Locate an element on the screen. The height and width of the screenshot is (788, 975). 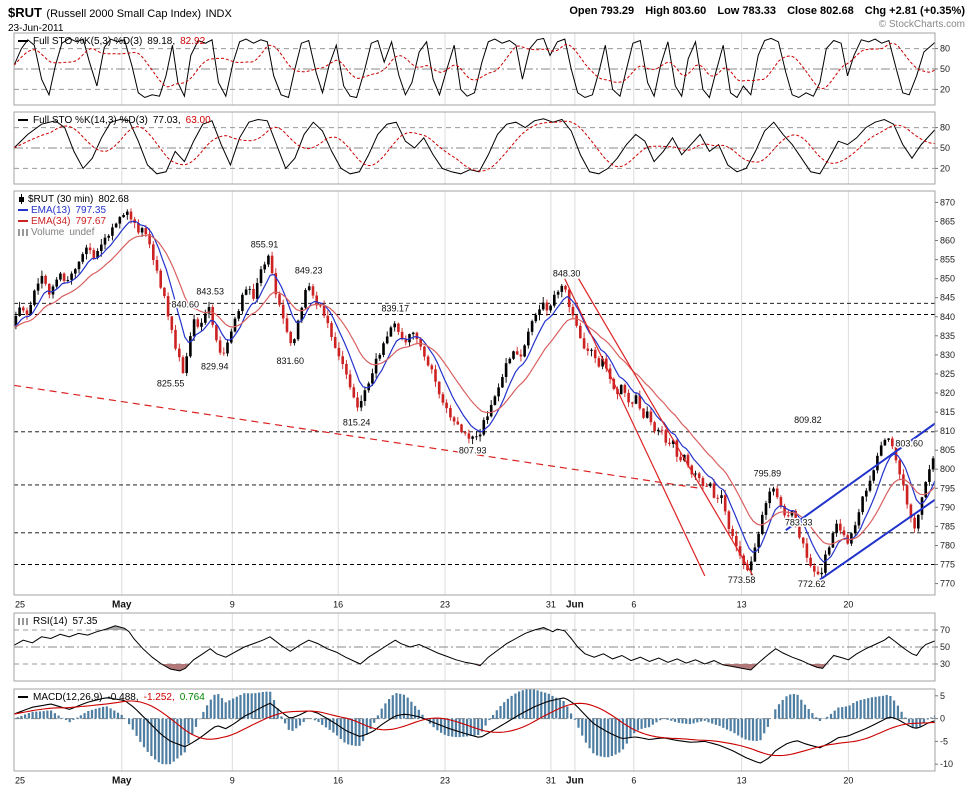
low-label: Low is located at coordinates (728, 11).